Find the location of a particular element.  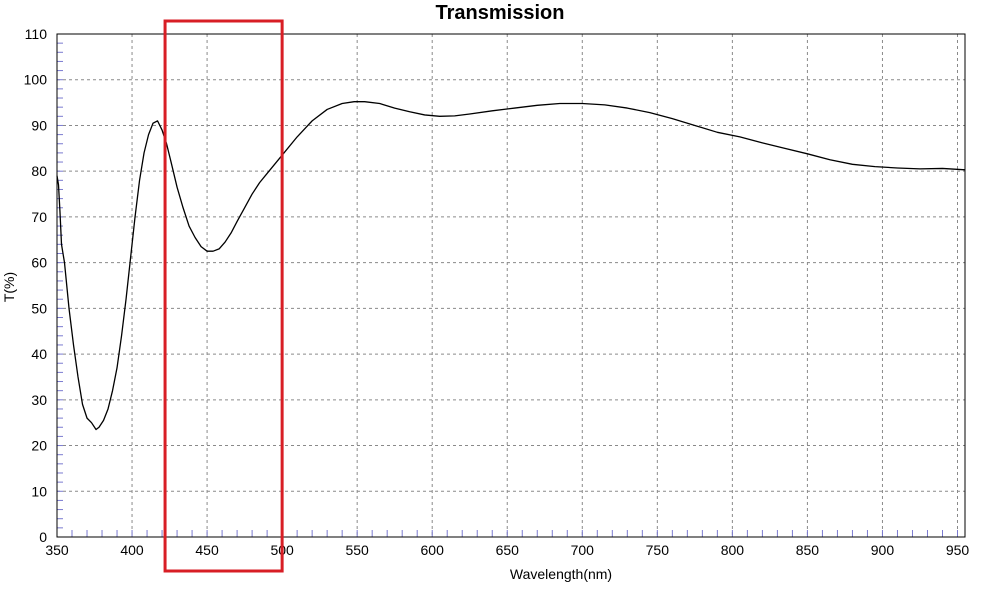

chart-title: Transmission is located at coordinates (500, 13).